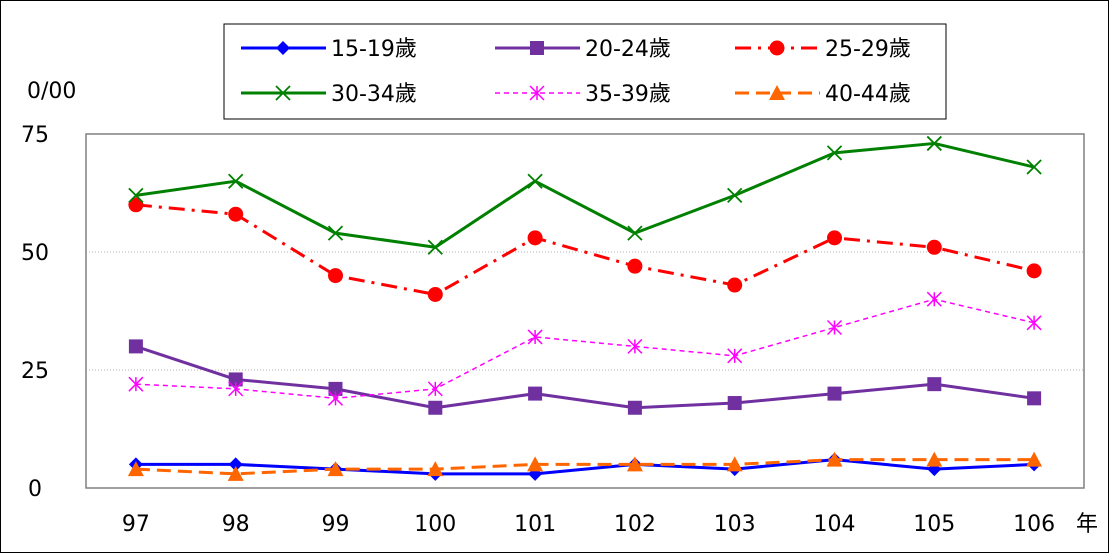 The height and width of the screenshot is (558, 1109). What do you see at coordinates (374, 94) in the screenshot?
I see `legend-label: 30-34歲` at bounding box center [374, 94].